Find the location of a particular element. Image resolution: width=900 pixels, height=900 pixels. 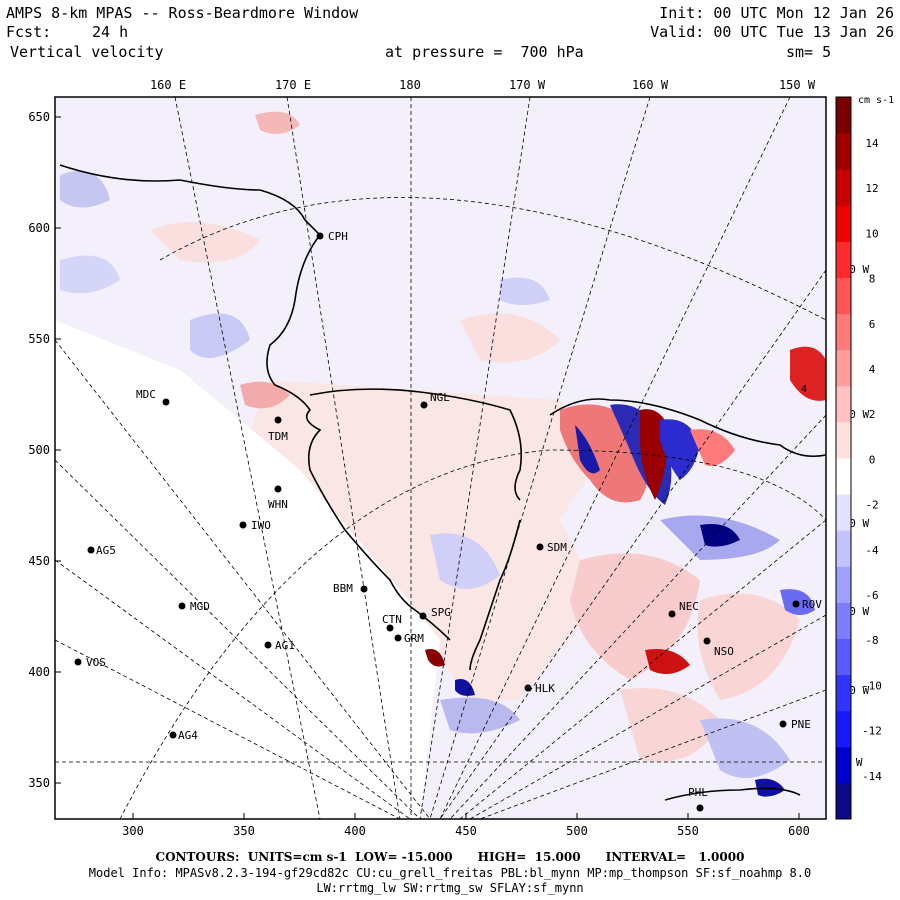

station-label: CTN is located at coordinates (392, 619).